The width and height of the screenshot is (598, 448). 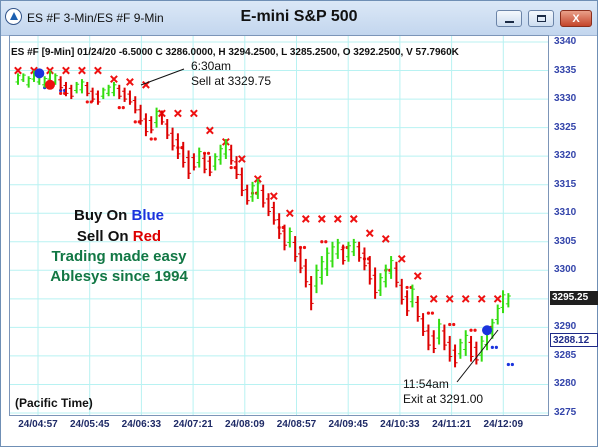 I want to click on app-logo-icon, so click(x=13, y=16).